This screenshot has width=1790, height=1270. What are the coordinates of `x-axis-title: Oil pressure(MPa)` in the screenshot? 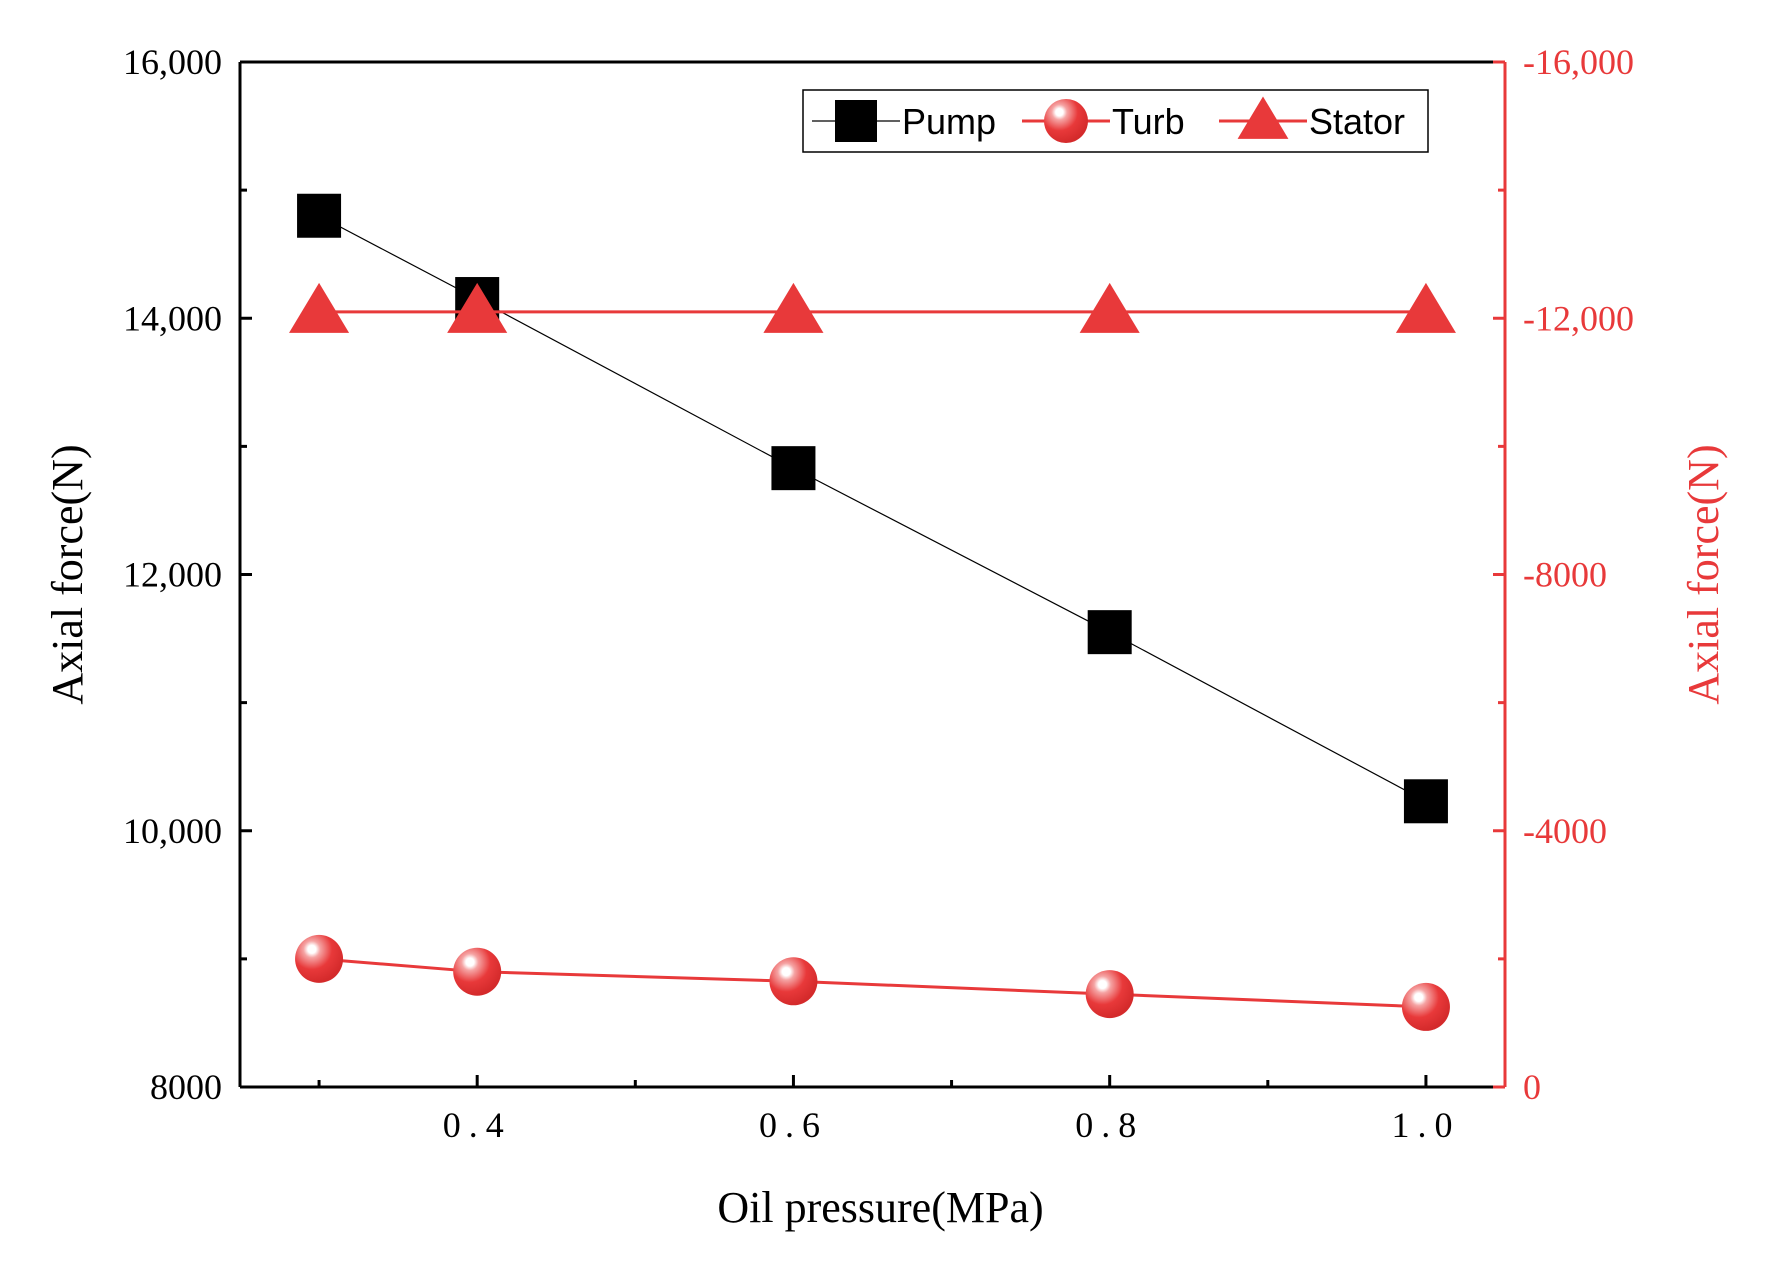 It's located at (880, 1207).